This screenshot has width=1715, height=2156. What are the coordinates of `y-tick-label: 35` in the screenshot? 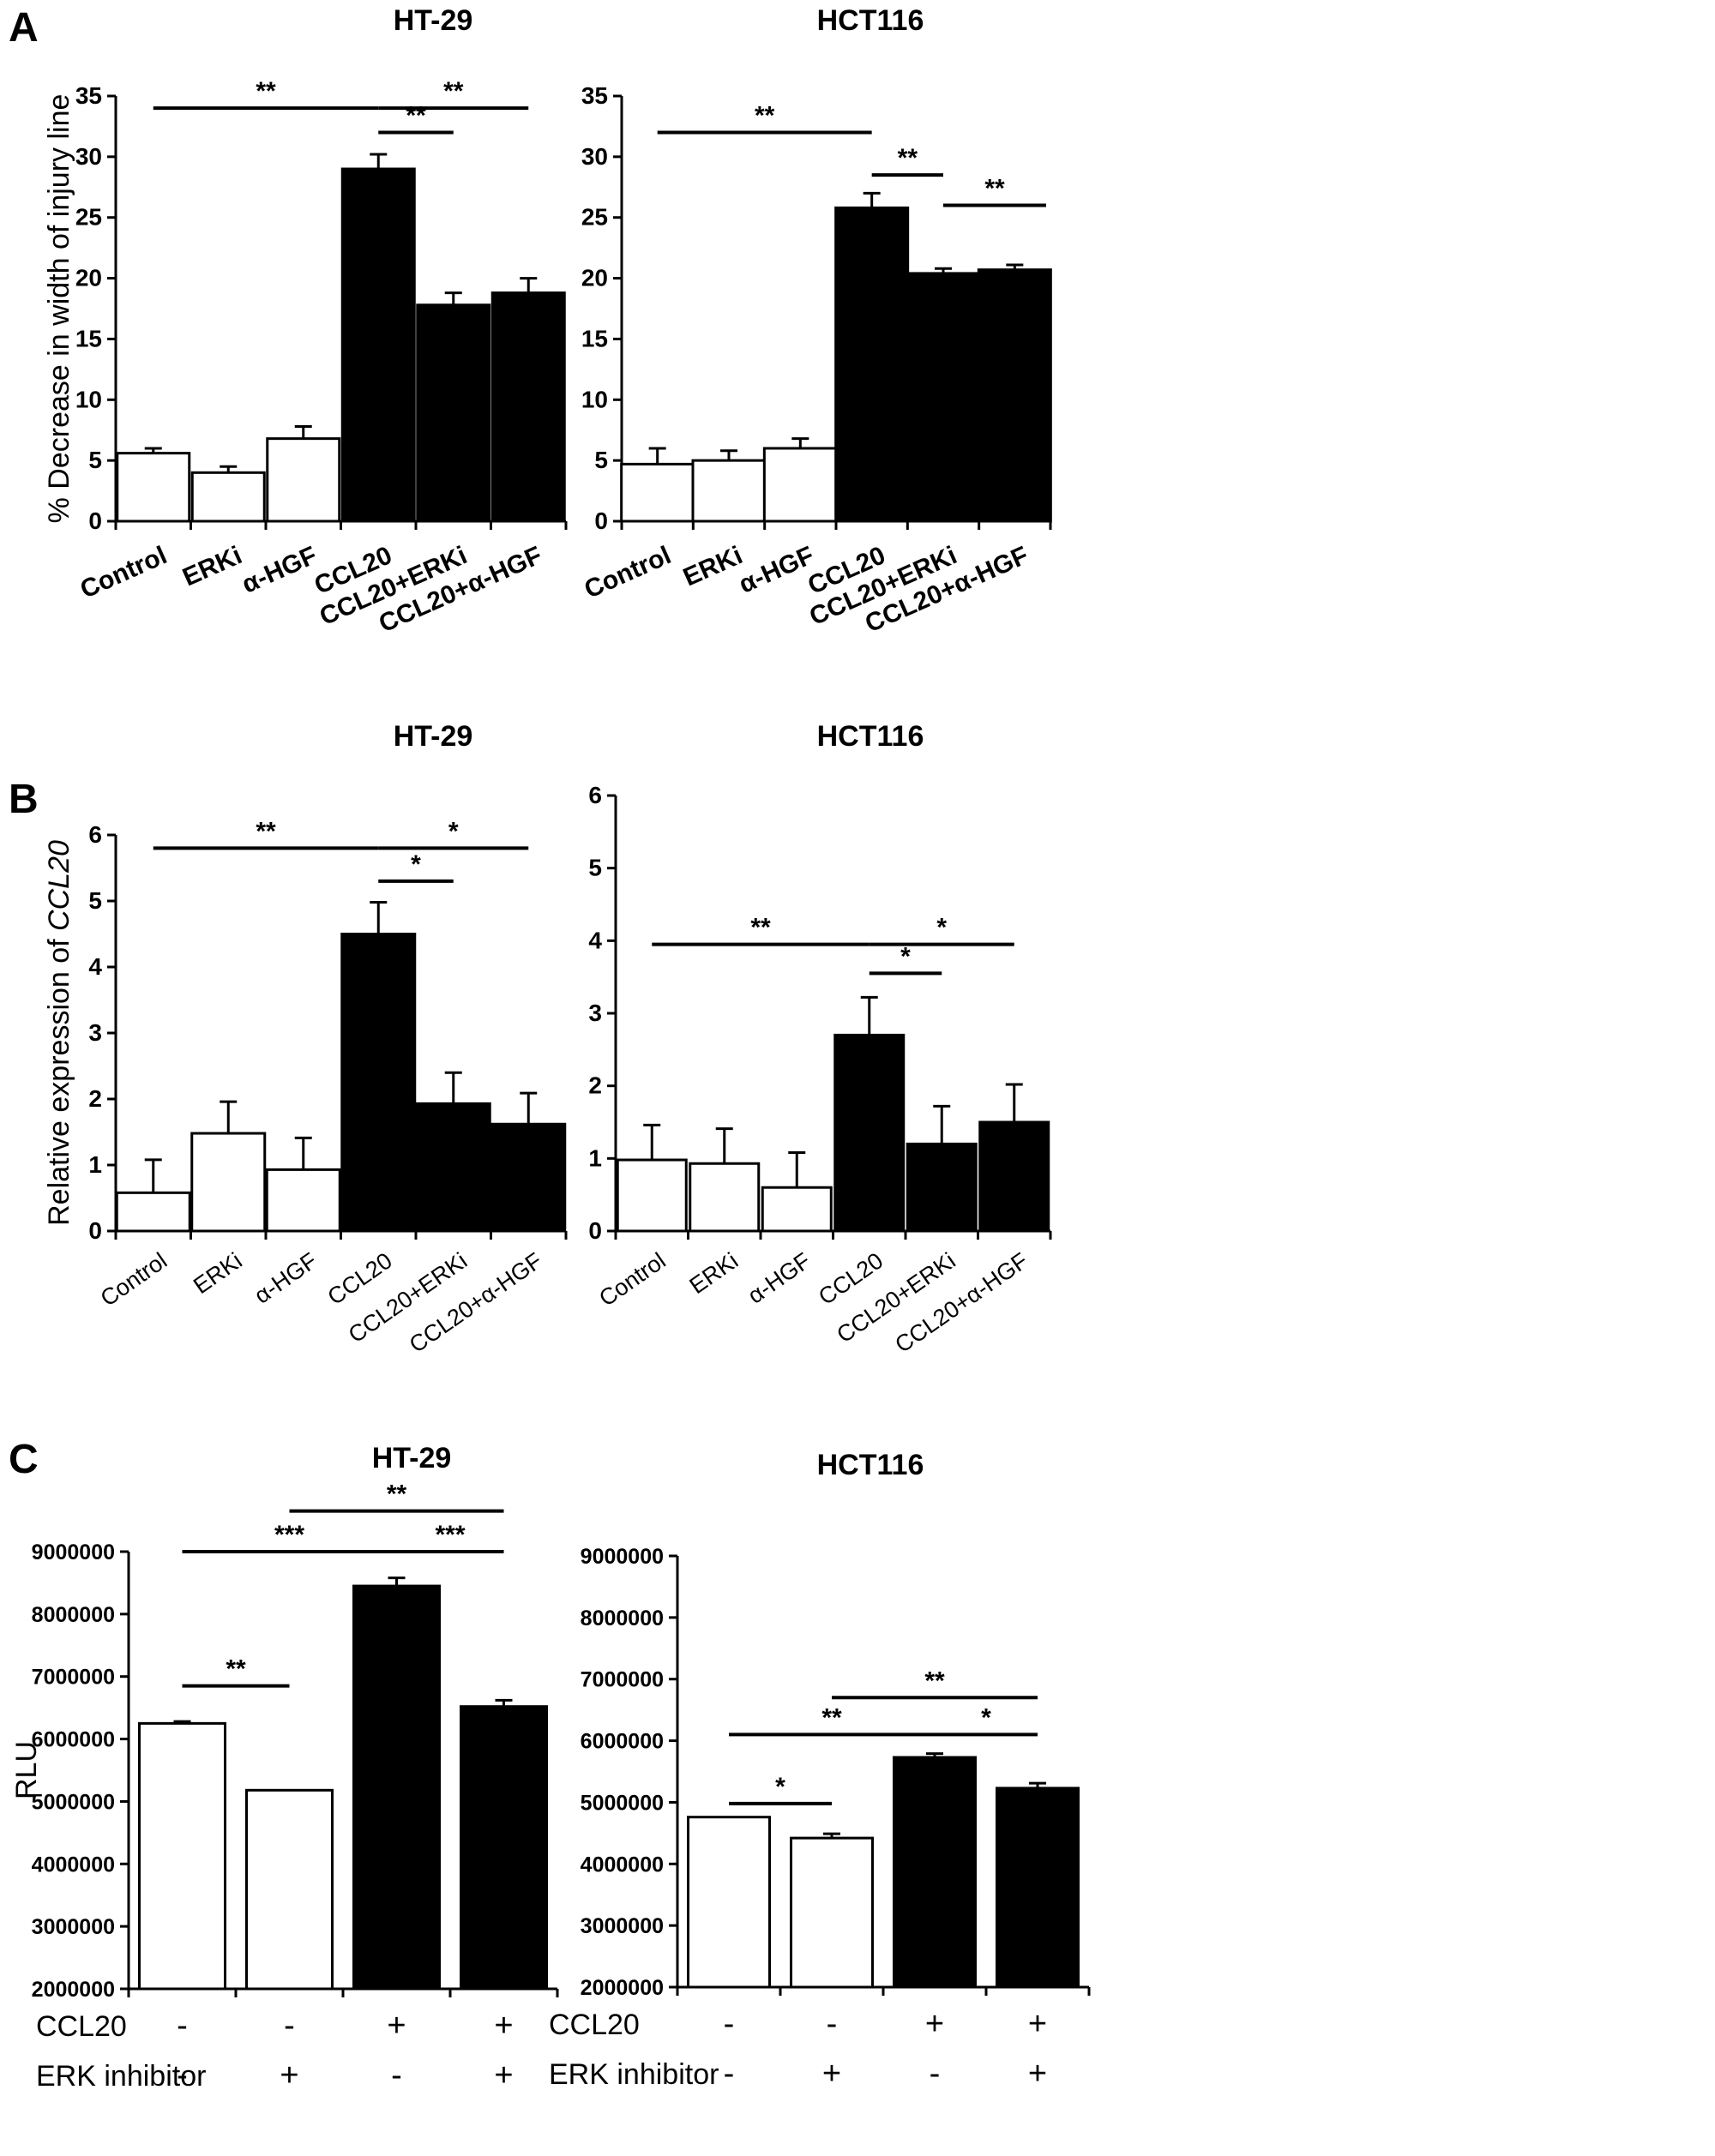 It's located at (595, 95).